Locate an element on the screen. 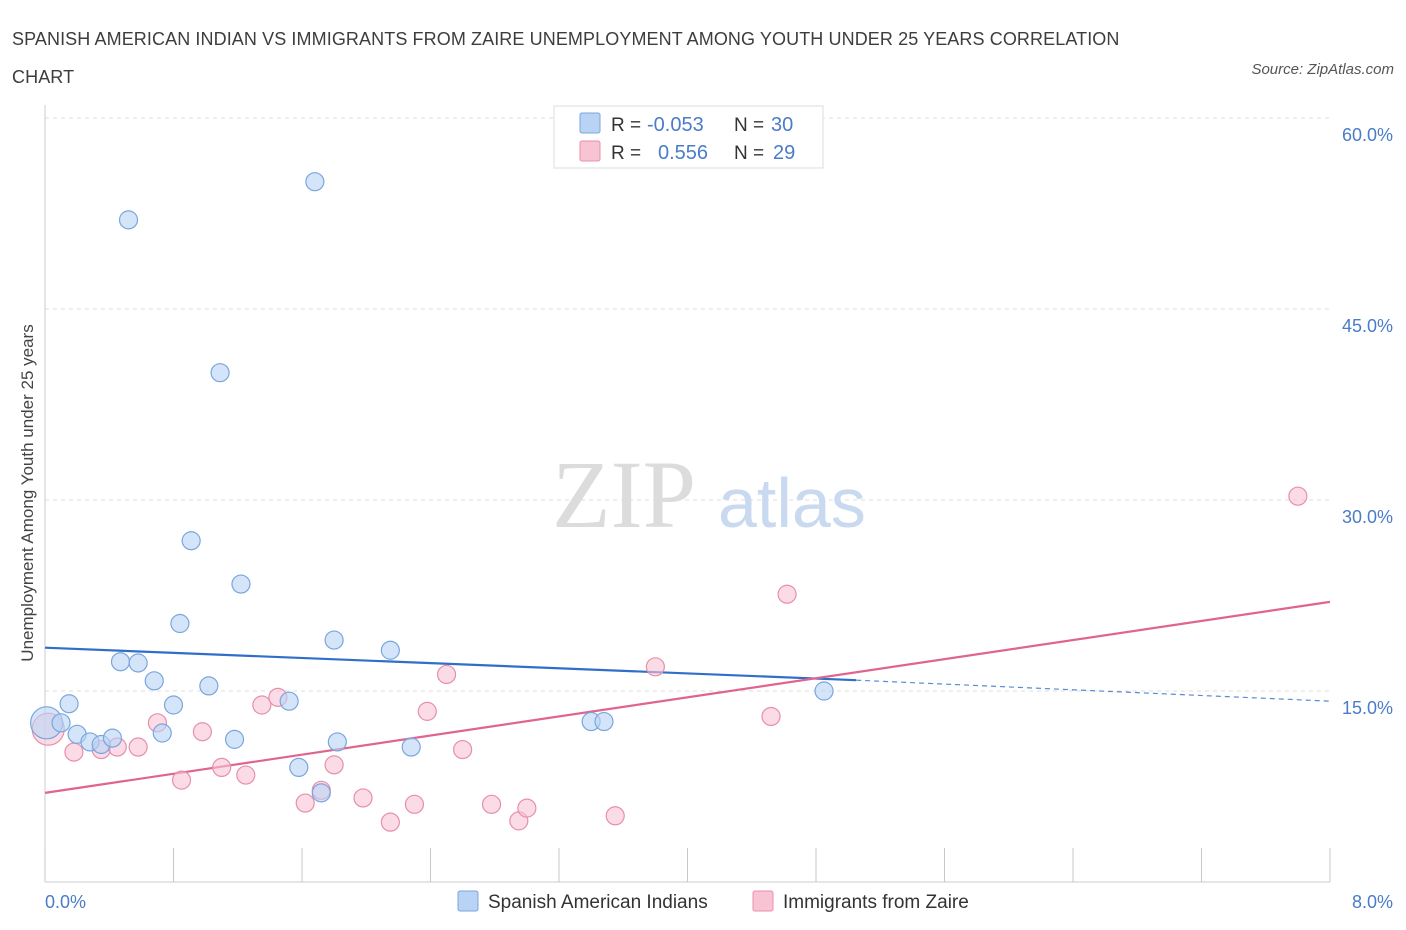 This screenshot has height=930, width=1406. stats-r-value-blue: -0.053 is located at coordinates (675, 125).